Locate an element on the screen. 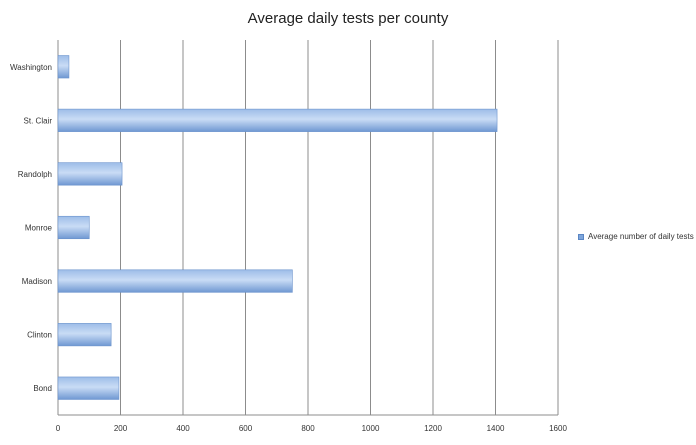 The height and width of the screenshot is (445, 696). category-label: Bond is located at coordinates (42, 388).